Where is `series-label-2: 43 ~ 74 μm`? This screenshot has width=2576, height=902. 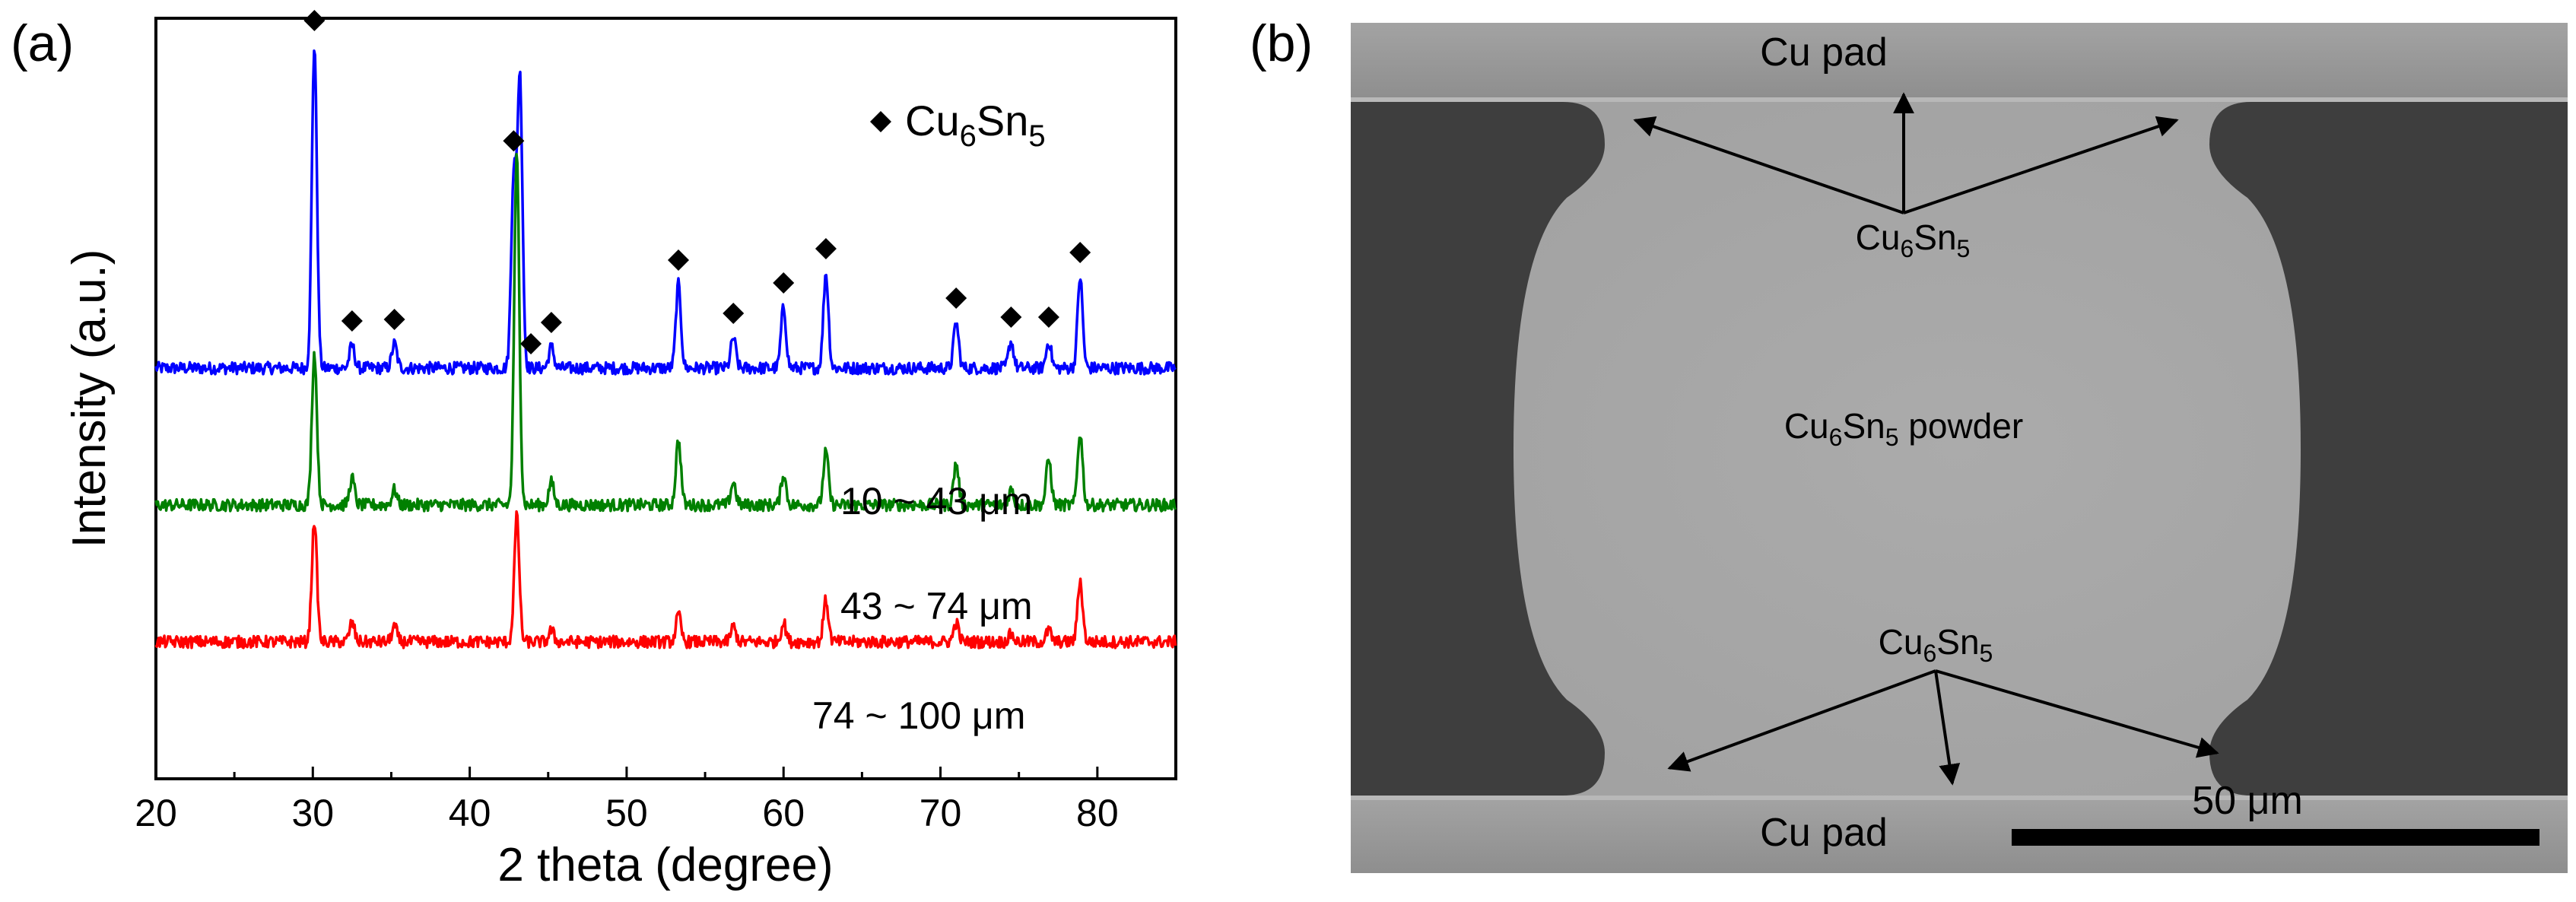 series-label-2: 43 ~ 74 μm is located at coordinates (937, 606).